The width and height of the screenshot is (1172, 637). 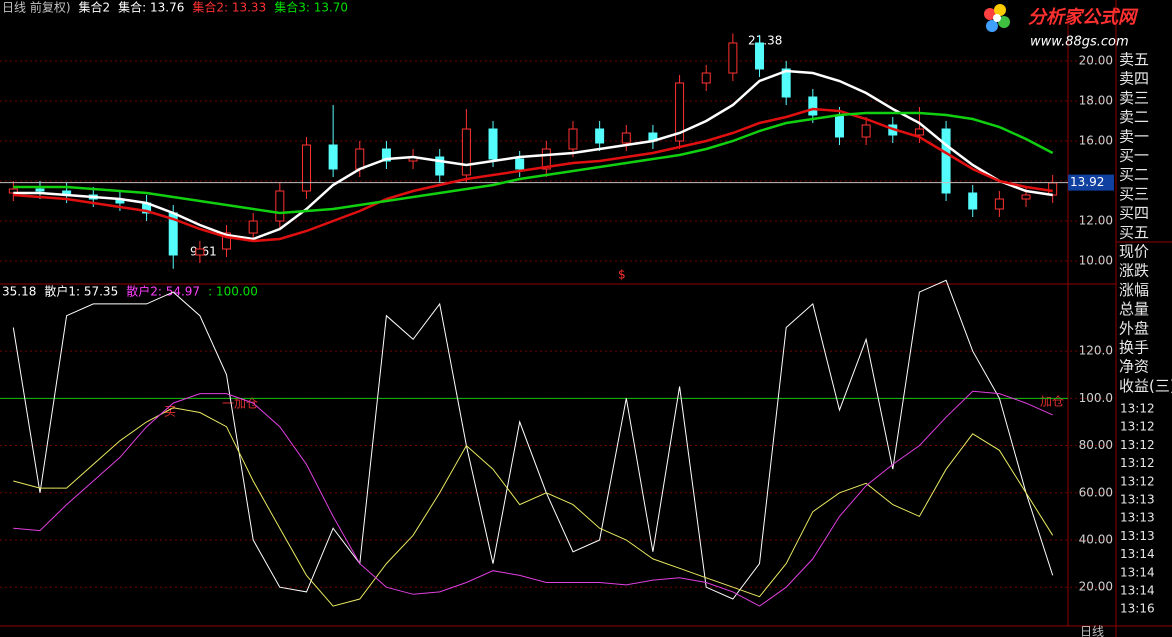 What do you see at coordinates (1096, 101) in the screenshot?
I see `y-tick-label: 18.00` at bounding box center [1096, 101].